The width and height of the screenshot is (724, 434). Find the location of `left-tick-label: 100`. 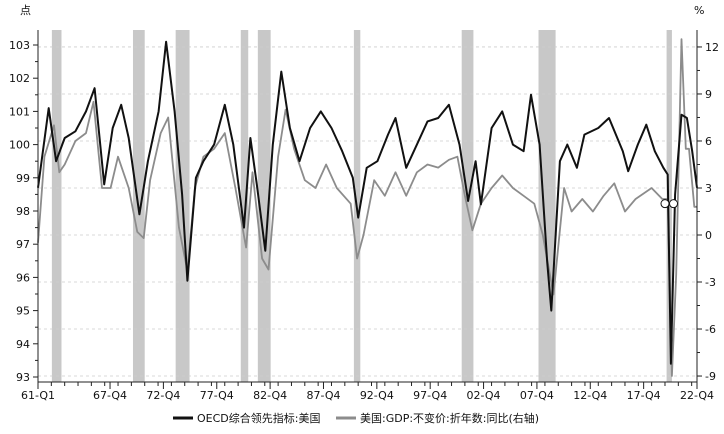

left-tick-label: 100 is located at coordinates (19, 145).